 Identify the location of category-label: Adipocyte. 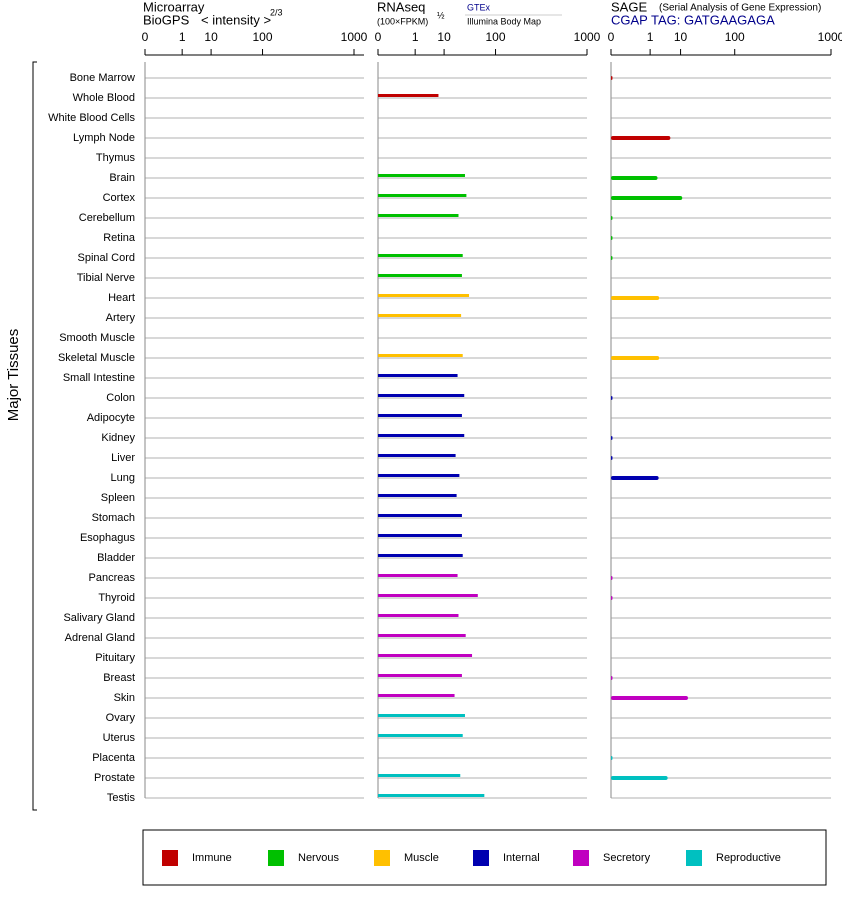
(111, 418).